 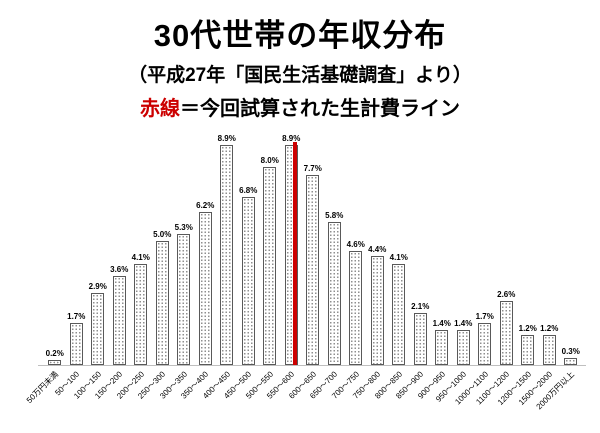 I want to click on bar-value-label: 8.0%, so click(x=269, y=160).